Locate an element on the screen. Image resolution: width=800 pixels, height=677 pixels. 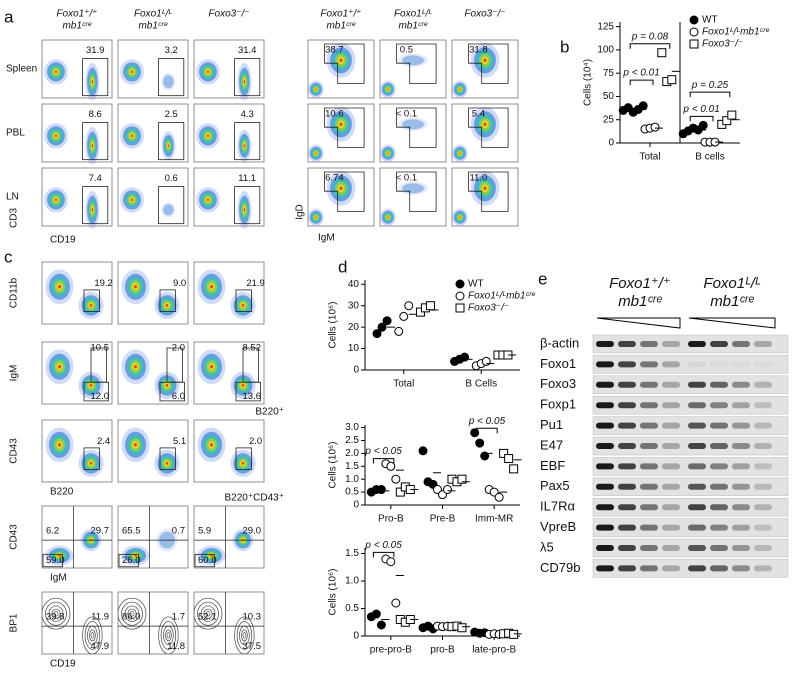
gate-value: 10.3 is located at coordinates (252, 616).